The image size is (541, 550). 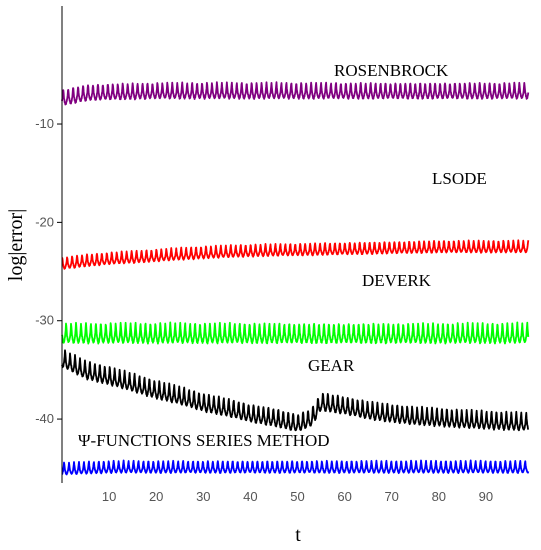 What do you see at coordinates (109, 496) in the screenshot?
I see `x-tick-label: 10` at bounding box center [109, 496].